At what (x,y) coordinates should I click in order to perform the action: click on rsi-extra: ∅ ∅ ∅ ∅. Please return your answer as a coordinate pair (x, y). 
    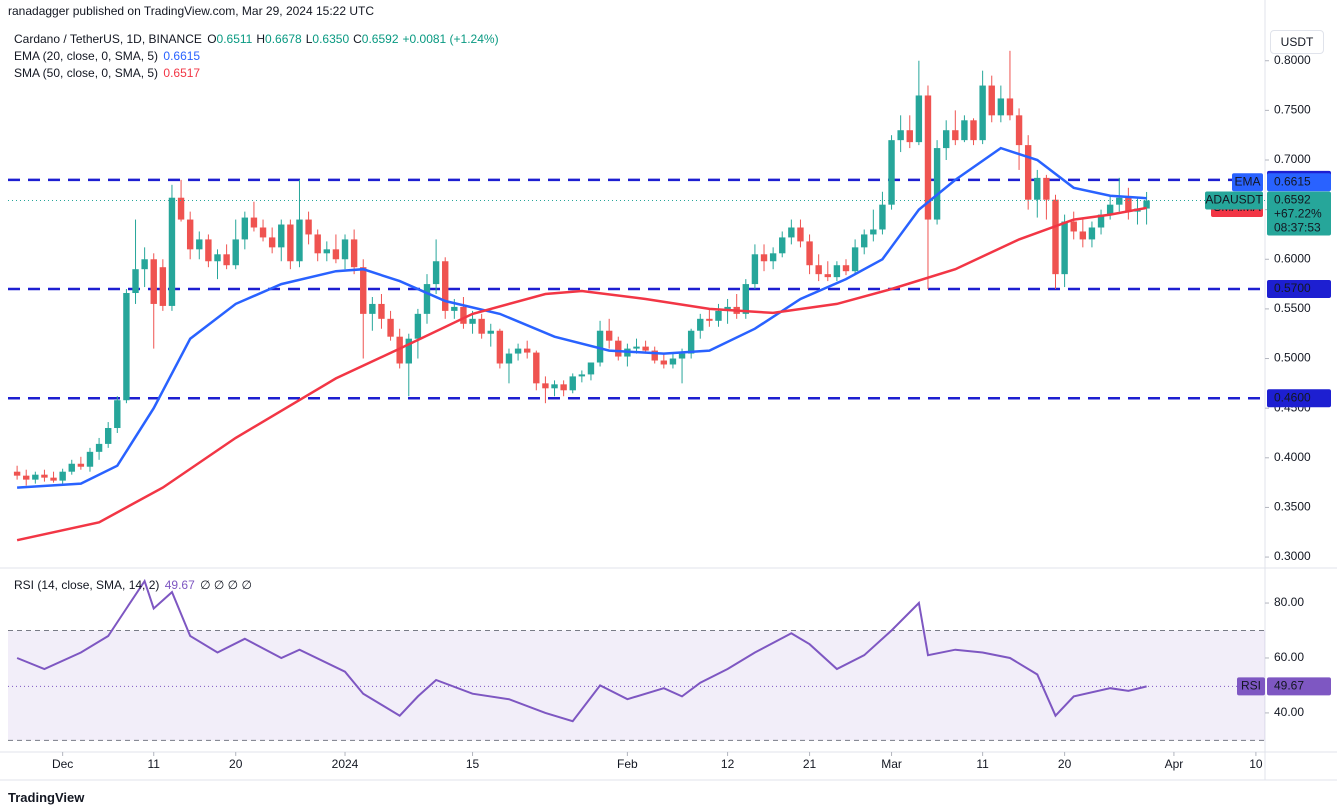
    Looking at the image, I should click on (226, 585).